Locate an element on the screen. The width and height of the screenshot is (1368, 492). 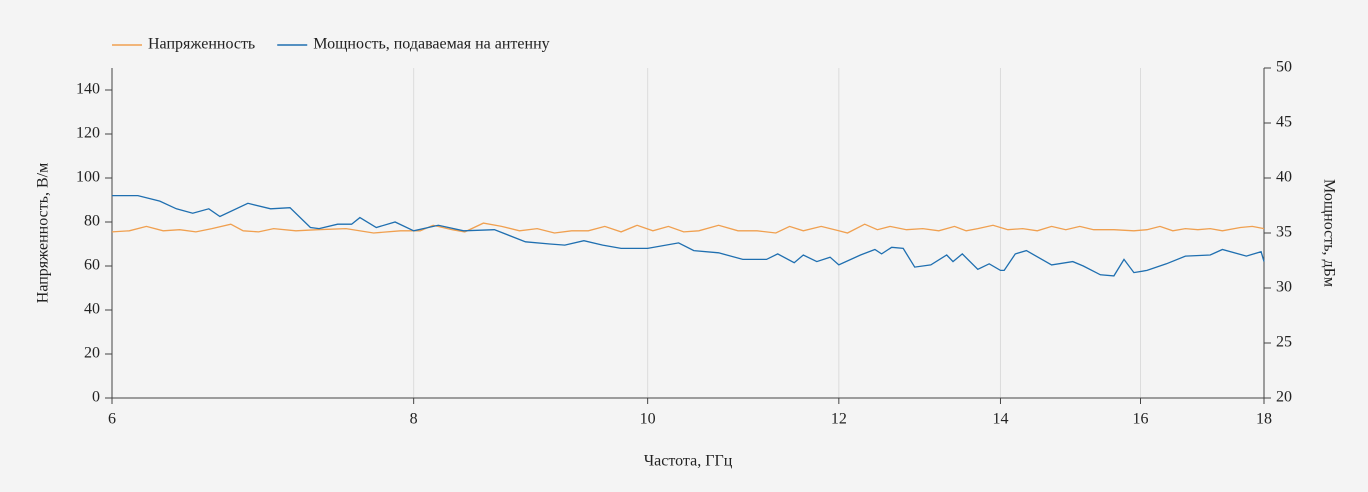
legend-label: Мощность, подаваемая на антенну is located at coordinates (431, 44).